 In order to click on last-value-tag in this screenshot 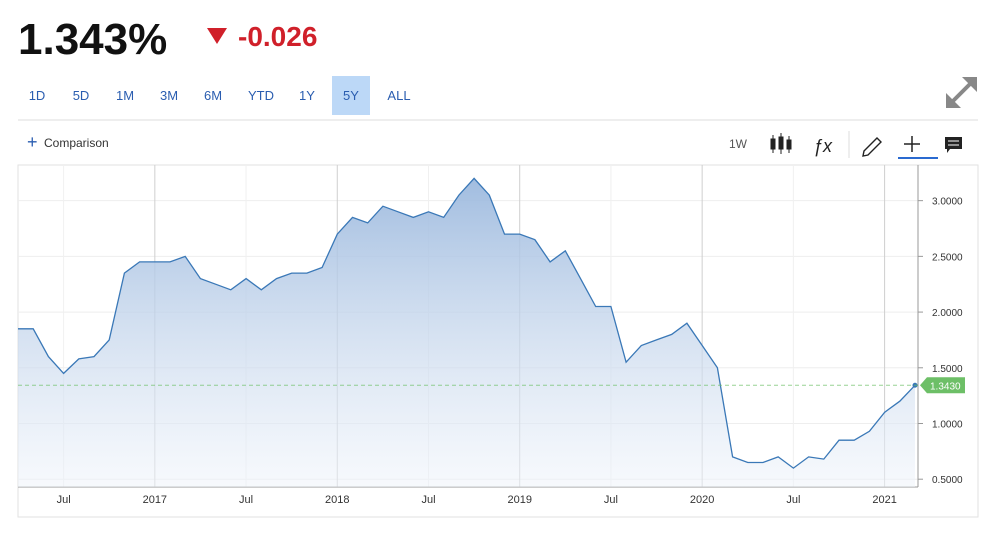, I will do `click(942, 385)`.